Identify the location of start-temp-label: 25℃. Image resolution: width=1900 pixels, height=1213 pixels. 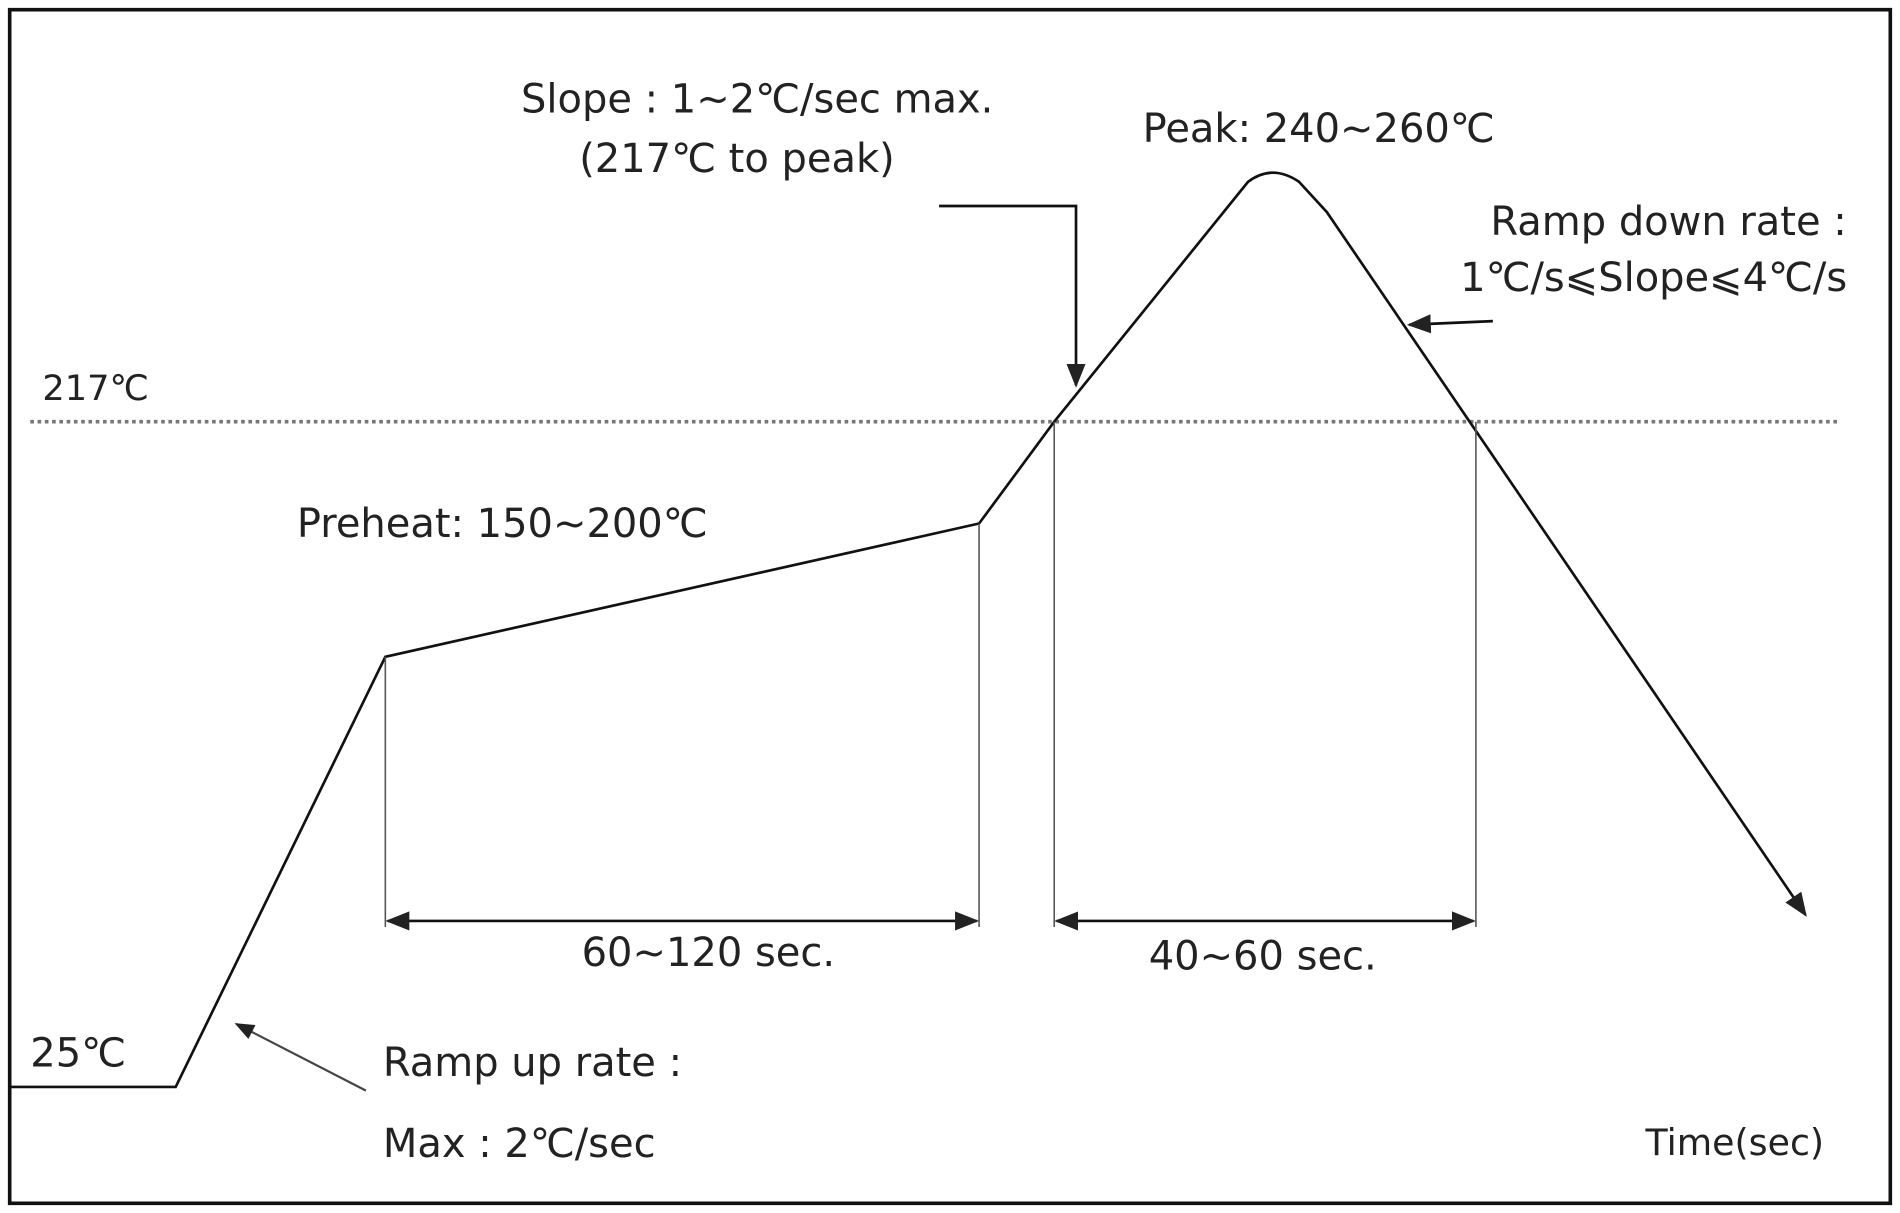
(78, 1053).